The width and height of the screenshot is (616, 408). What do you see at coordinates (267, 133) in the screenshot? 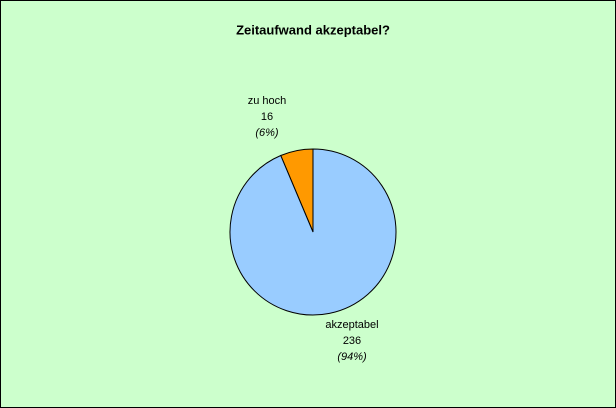
I see `slice-percentage: (6%)` at bounding box center [267, 133].